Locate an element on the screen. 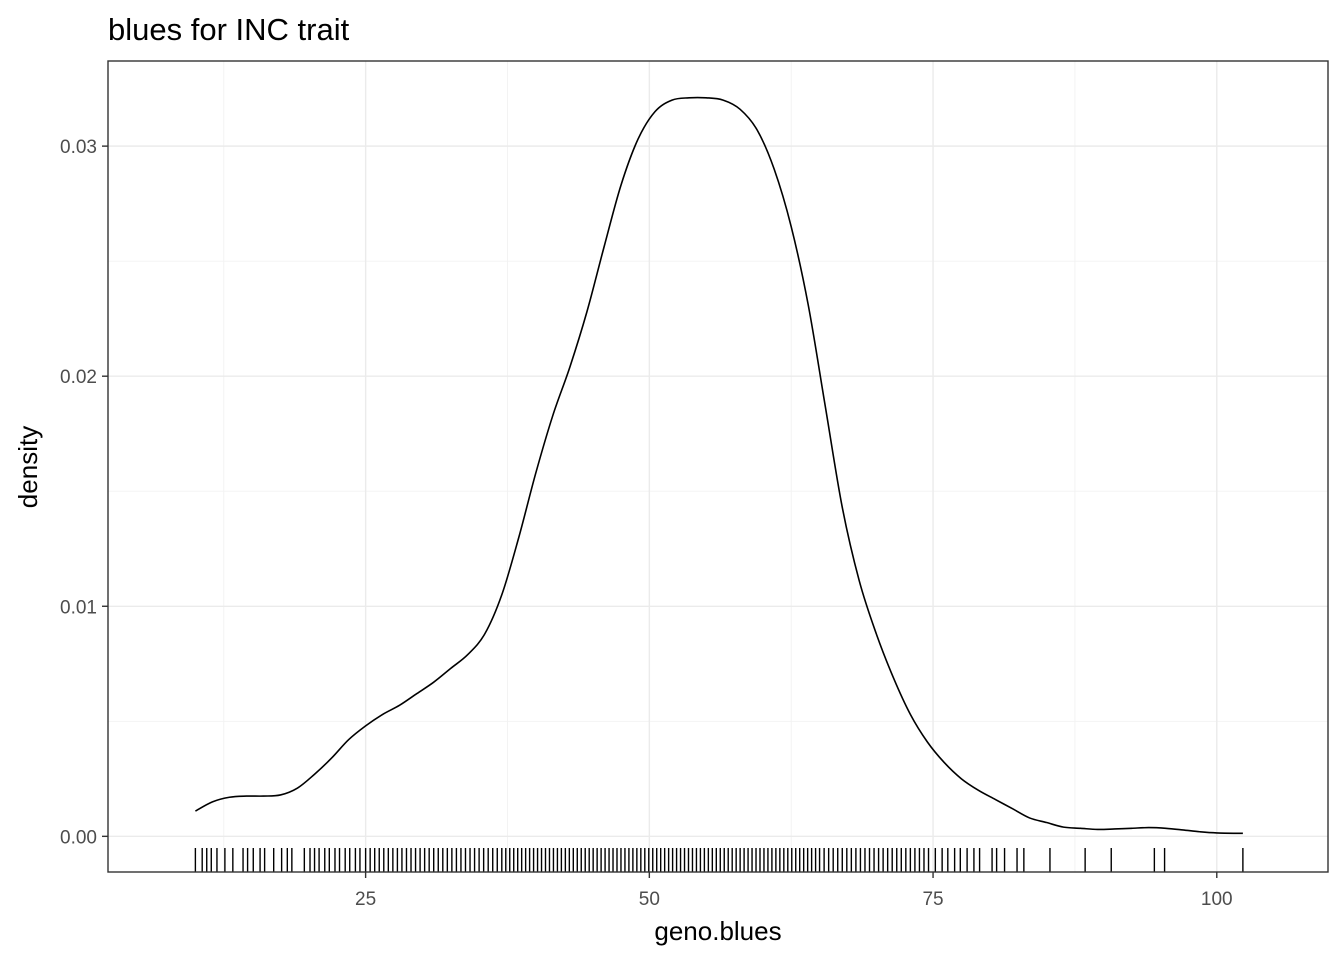  chart-title: blues for INC trait is located at coordinates (229, 29).